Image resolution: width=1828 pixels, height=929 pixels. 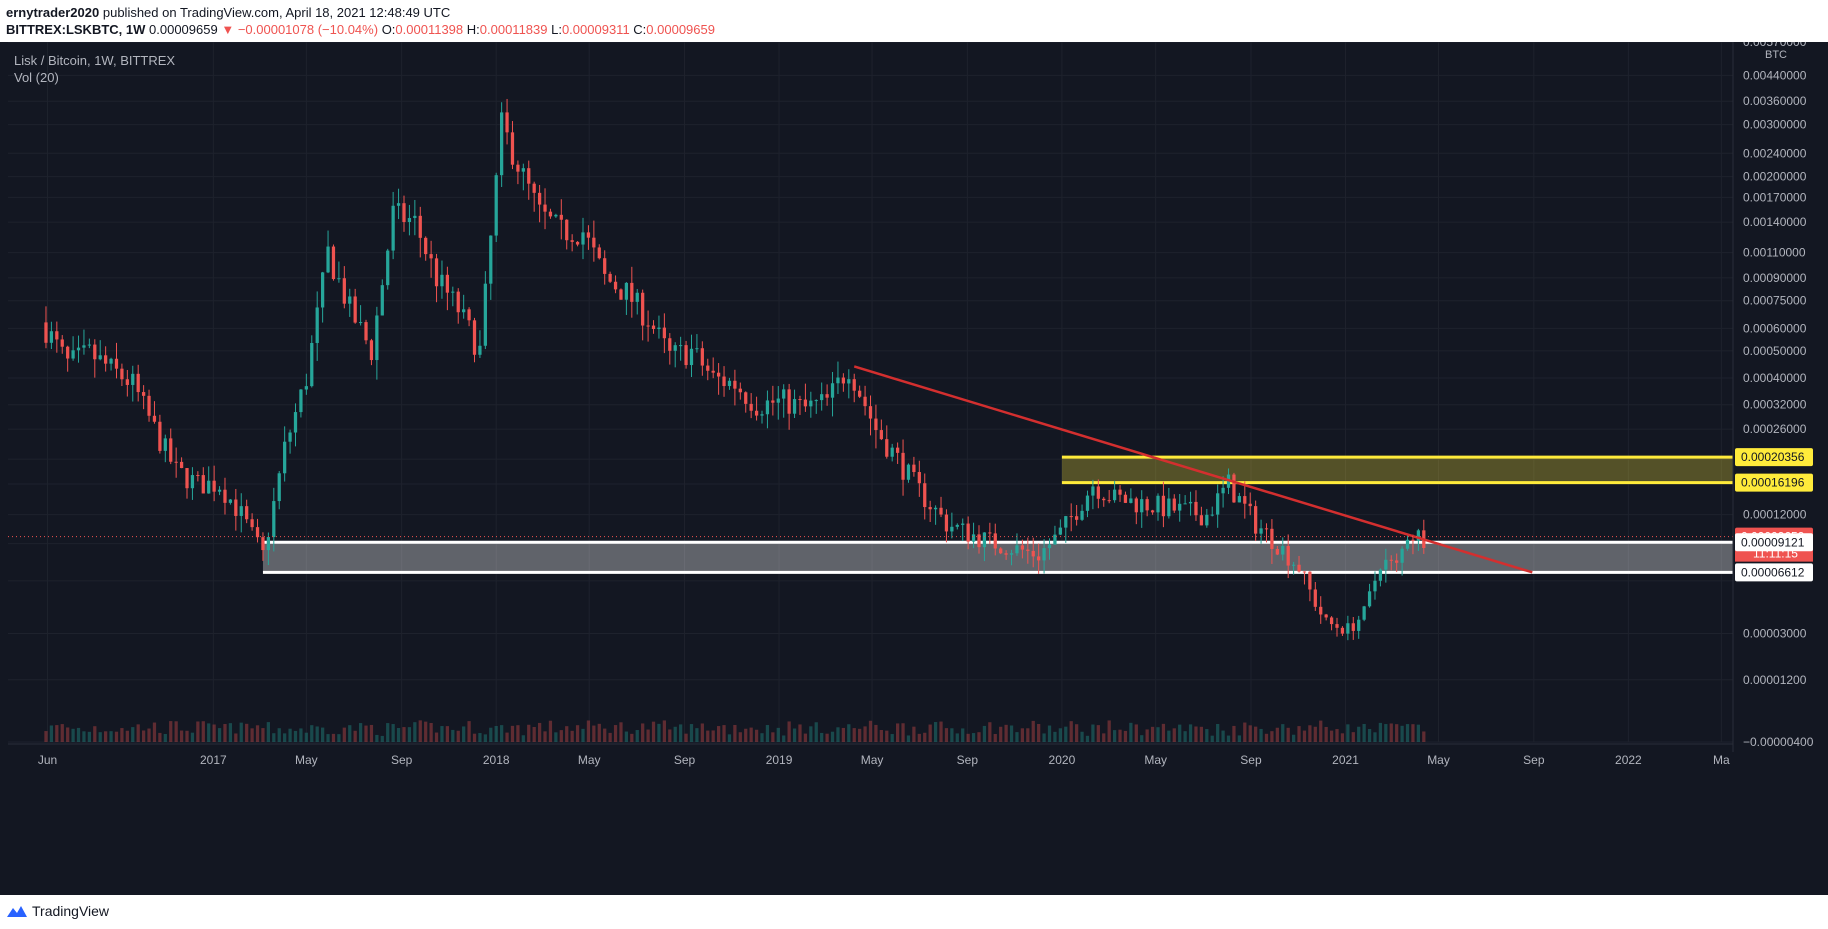 I want to click on author-name: ernytrader2020, so click(x=53, y=12).